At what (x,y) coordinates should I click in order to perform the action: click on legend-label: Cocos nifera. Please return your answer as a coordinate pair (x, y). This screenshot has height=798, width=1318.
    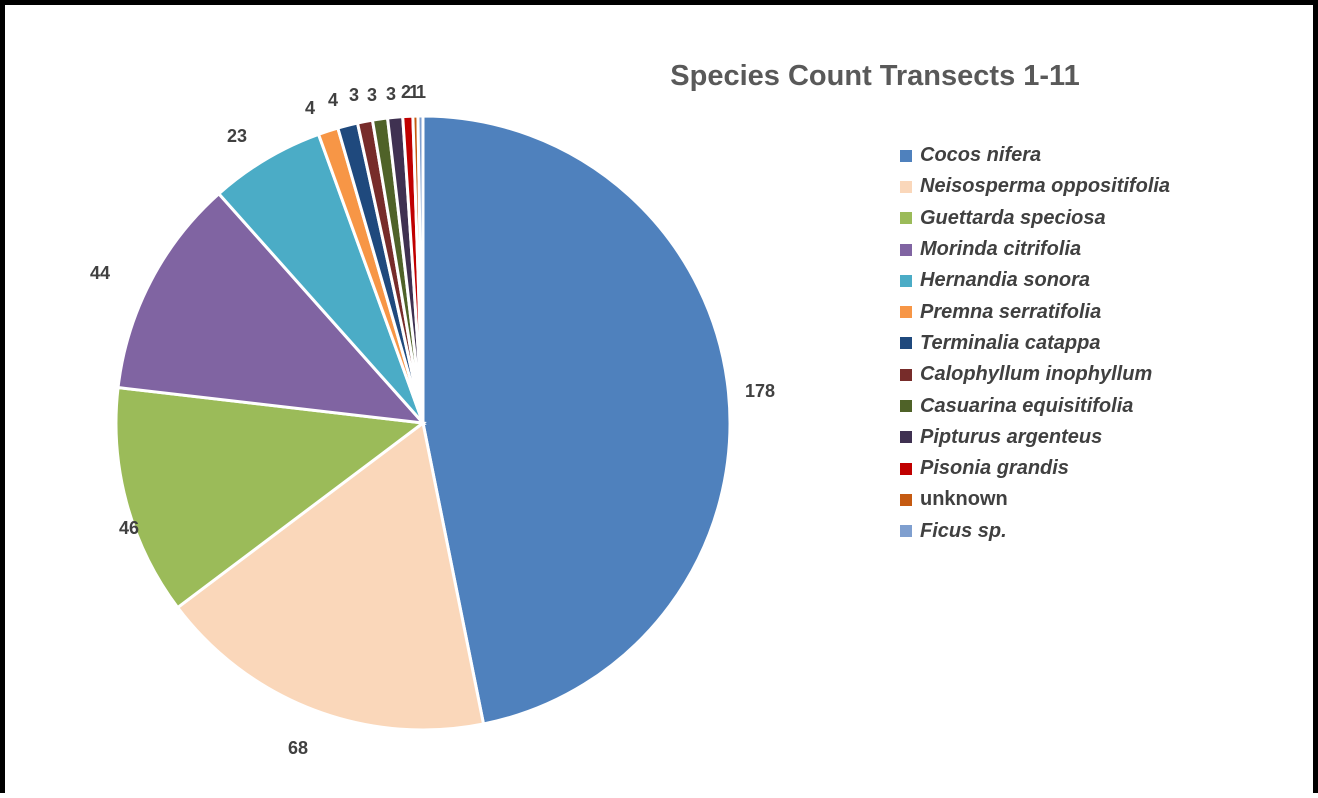
    Looking at the image, I should click on (981, 155).